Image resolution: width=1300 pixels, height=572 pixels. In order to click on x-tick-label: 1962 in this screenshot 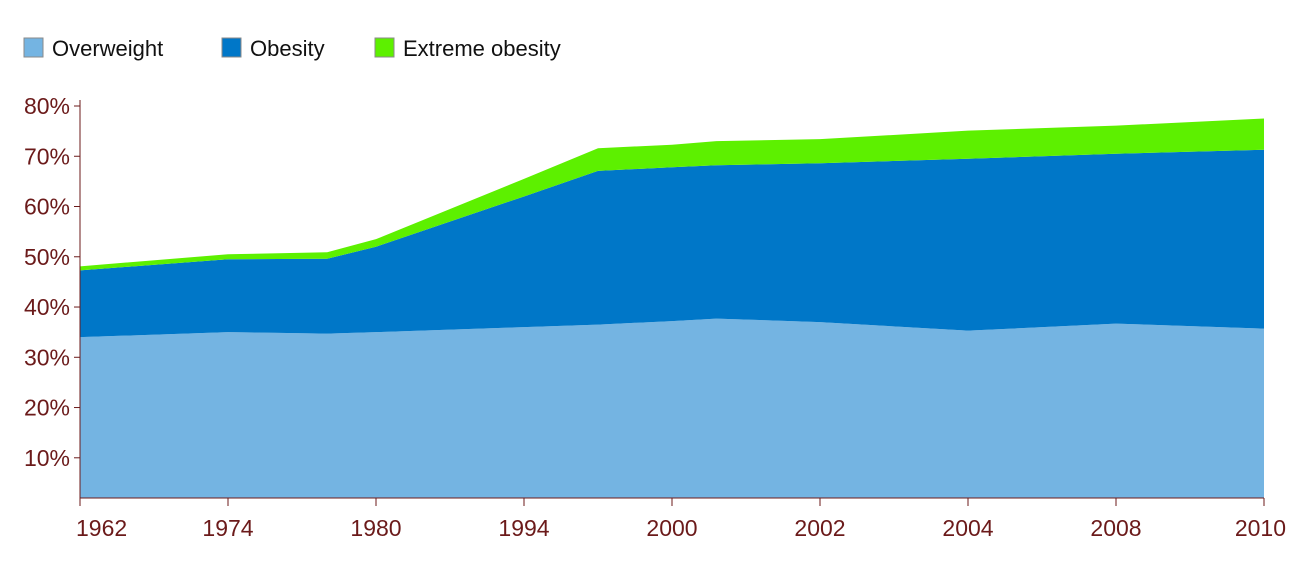, I will do `click(101, 528)`.